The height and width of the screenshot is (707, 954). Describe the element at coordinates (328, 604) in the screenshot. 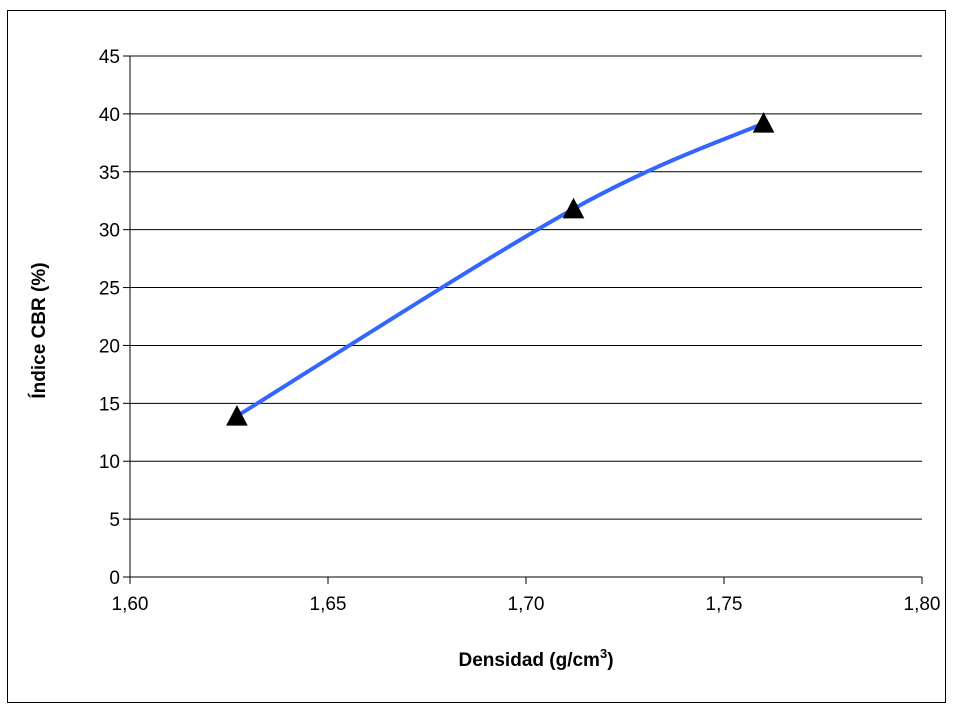

I see `x-tick-label: 1,65` at that location.